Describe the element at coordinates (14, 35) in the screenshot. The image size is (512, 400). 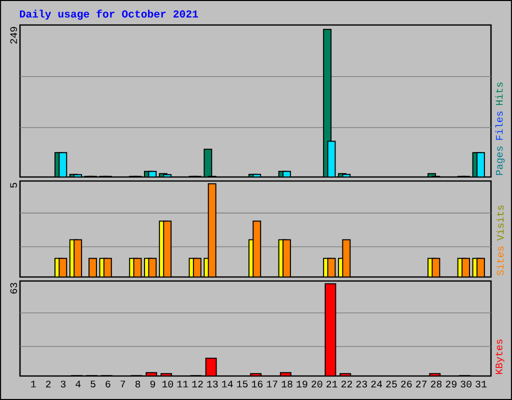
I see `text: 249` at that location.